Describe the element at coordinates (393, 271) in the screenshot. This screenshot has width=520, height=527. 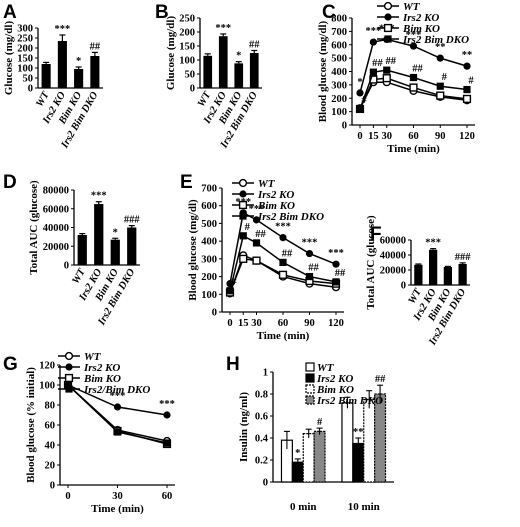
I see `y-tick-label-F: 20000` at that location.